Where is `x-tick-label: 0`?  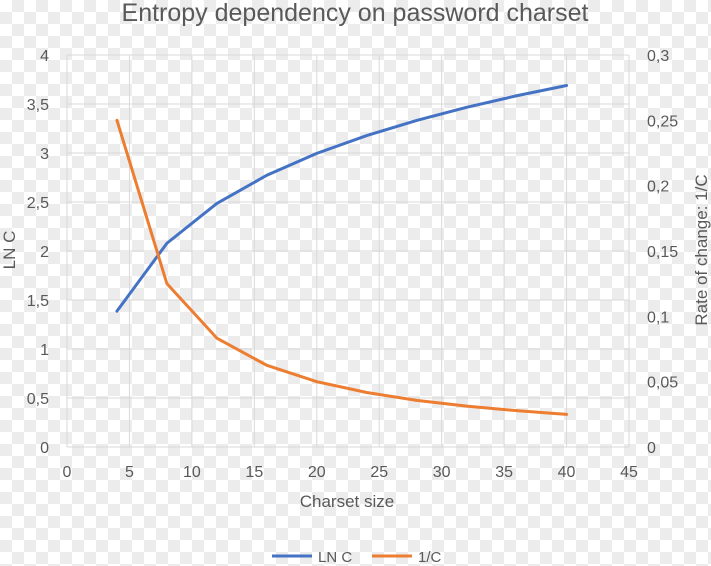
x-tick-label: 0 is located at coordinates (67, 472).